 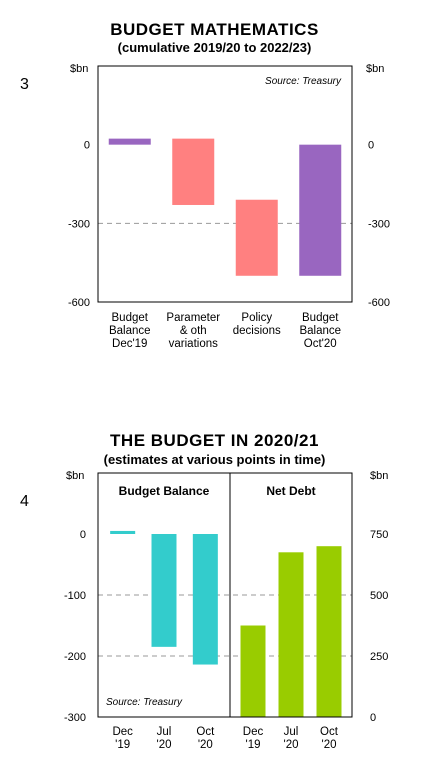 What do you see at coordinates (329, 732) in the screenshot?
I see `category-label-panel1-2-0: Oct` at bounding box center [329, 732].